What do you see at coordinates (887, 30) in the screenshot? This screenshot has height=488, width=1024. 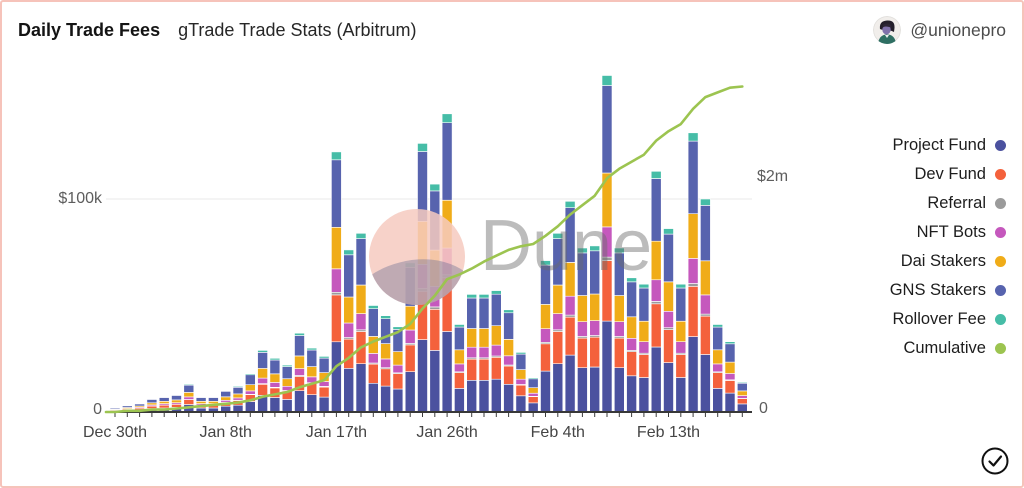 I see `avatar` at bounding box center [887, 30].